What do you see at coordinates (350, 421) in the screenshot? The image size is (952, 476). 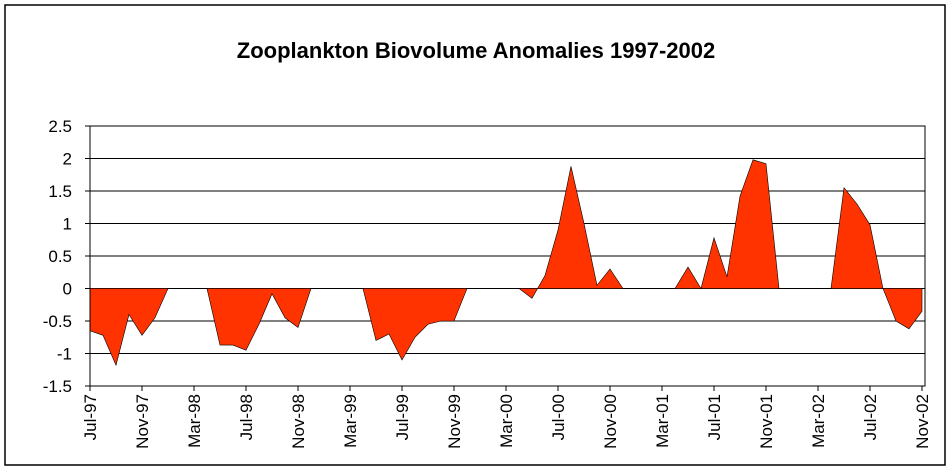 I see `x-tick-label: Mar-99` at bounding box center [350, 421].